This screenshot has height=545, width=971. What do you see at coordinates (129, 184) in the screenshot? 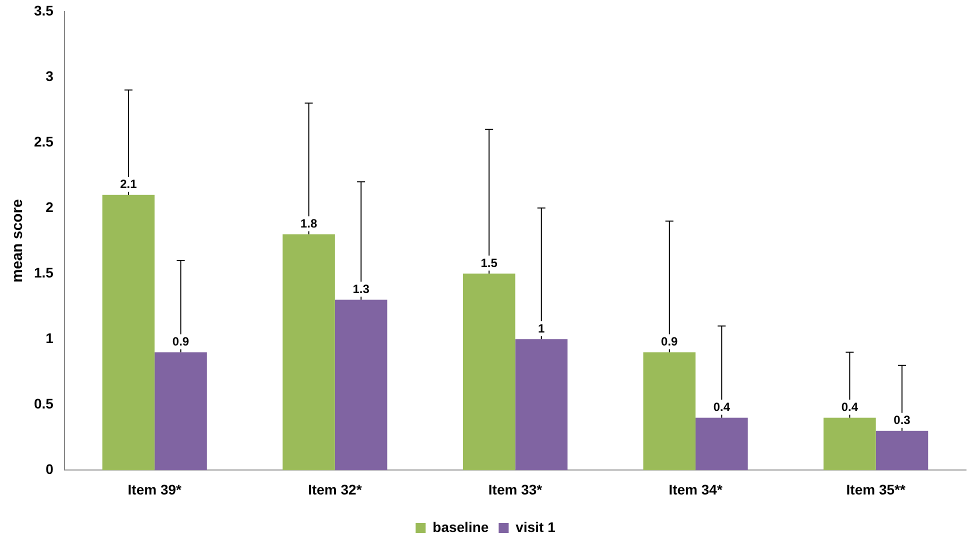
I see `data-label: 2.1` at bounding box center [129, 184].